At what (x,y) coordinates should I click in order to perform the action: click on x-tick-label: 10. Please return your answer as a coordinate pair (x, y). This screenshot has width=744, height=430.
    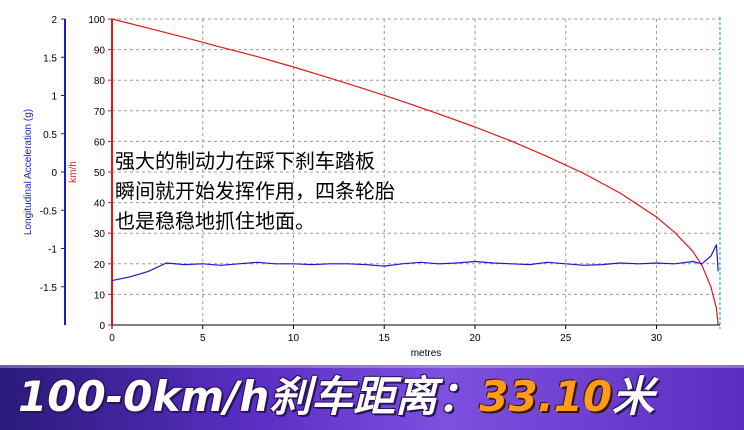
    Looking at the image, I should click on (294, 338).